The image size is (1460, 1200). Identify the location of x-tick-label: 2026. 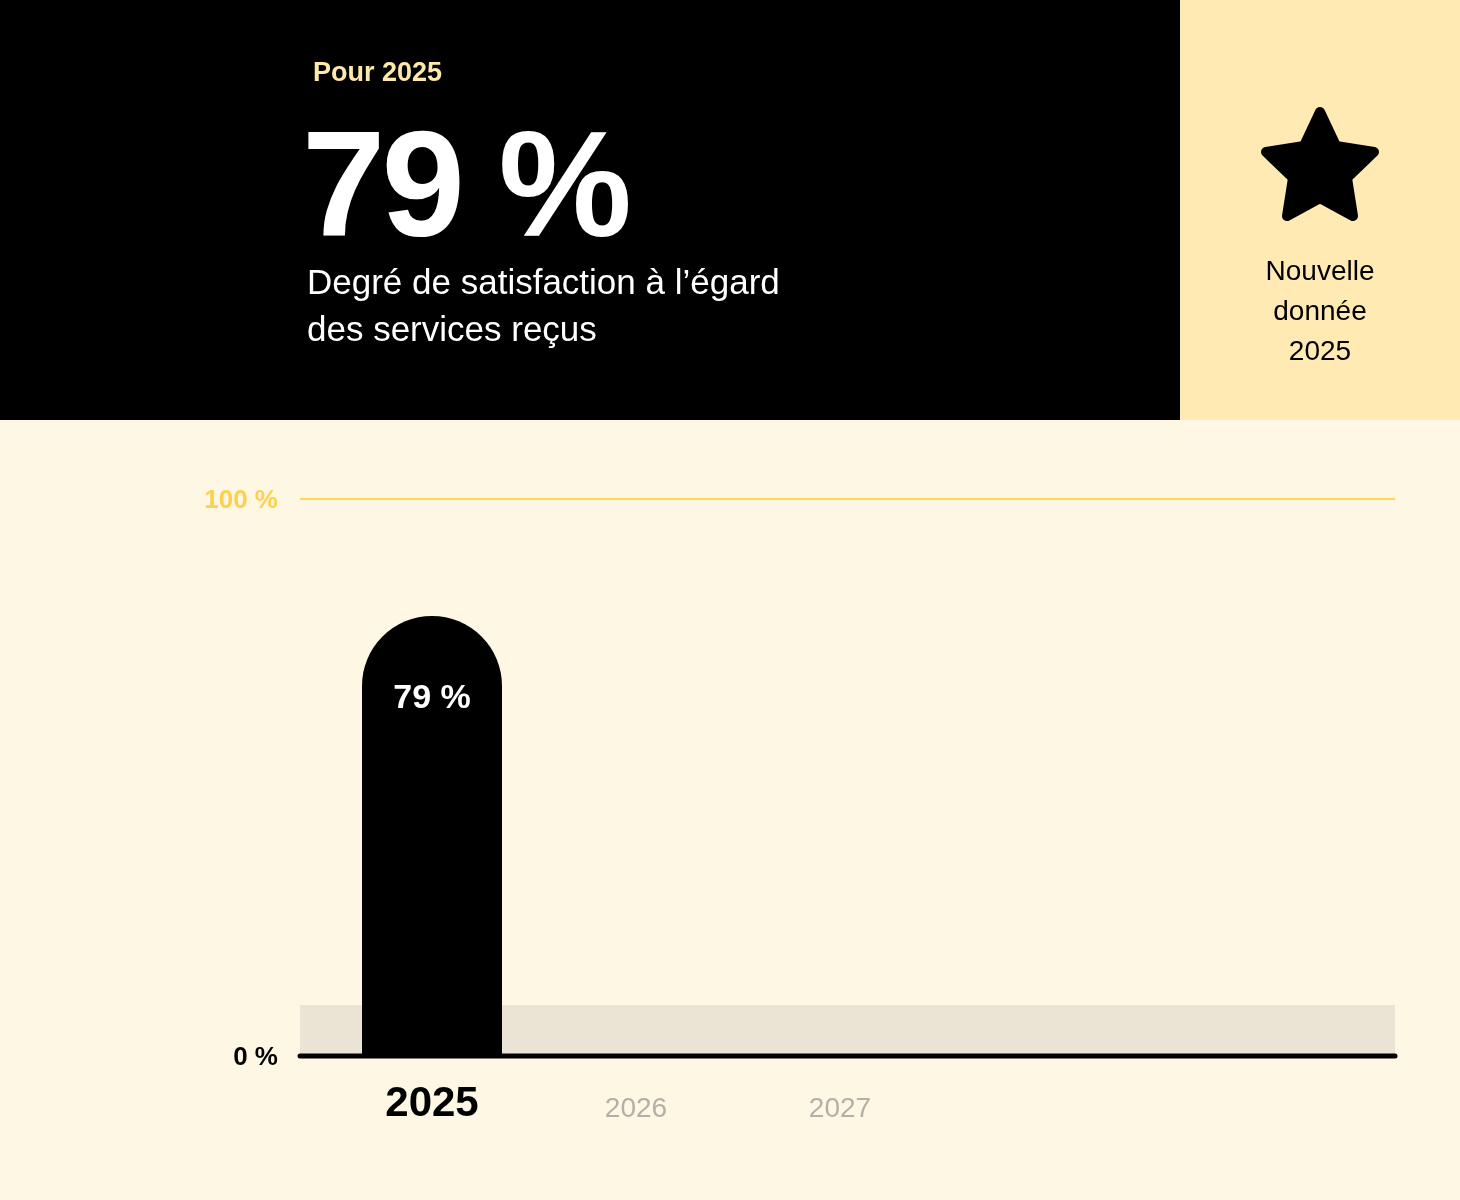
(636, 1107).